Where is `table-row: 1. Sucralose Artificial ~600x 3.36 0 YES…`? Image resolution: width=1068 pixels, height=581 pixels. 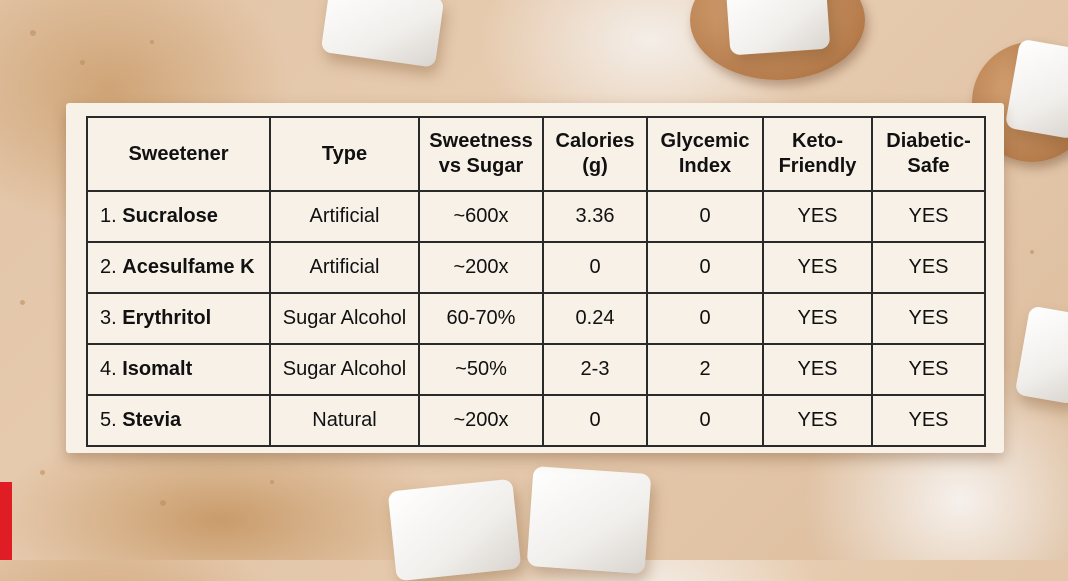 table-row: 1. Sucralose Artificial ~600x 3.36 0 YES… is located at coordinates (536, 216).